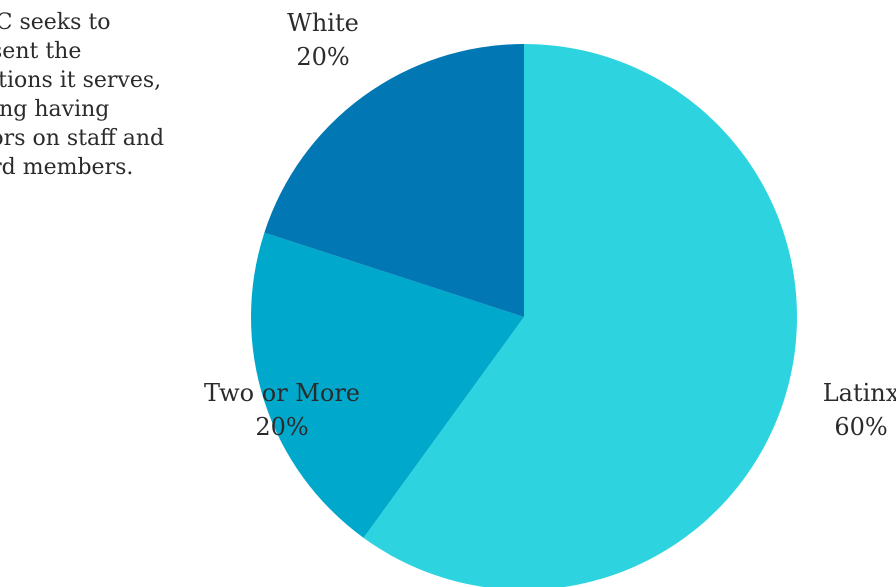 This screenshot has width=896, height=587. I want to click on slice-name: White, so click(323, 23).